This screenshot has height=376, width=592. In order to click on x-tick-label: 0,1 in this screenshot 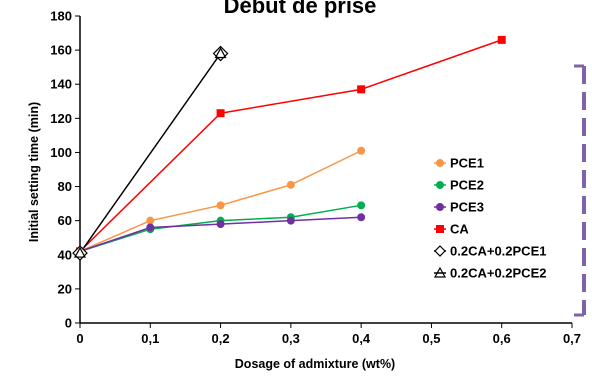, I will do `click(150, 338)`.